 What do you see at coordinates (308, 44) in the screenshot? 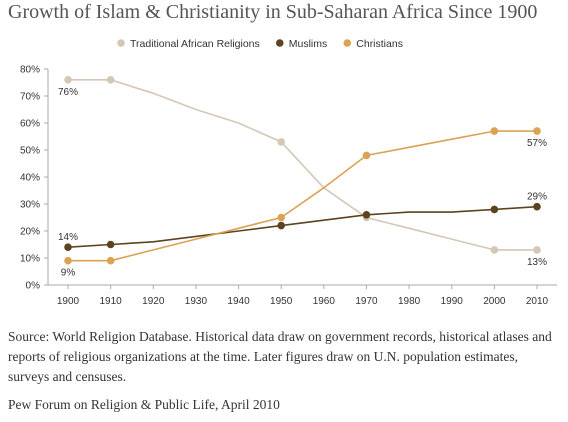
I see `legend-label: Muslims` at bounding box center [308, 44].